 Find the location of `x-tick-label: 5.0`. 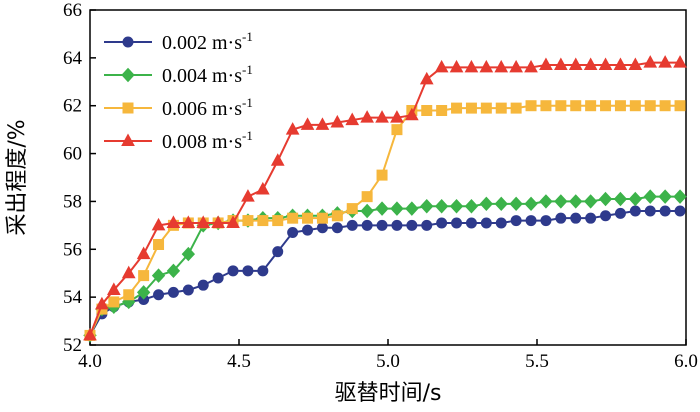

x-tick-label: 5.0 is located at coordinates (388, 361).